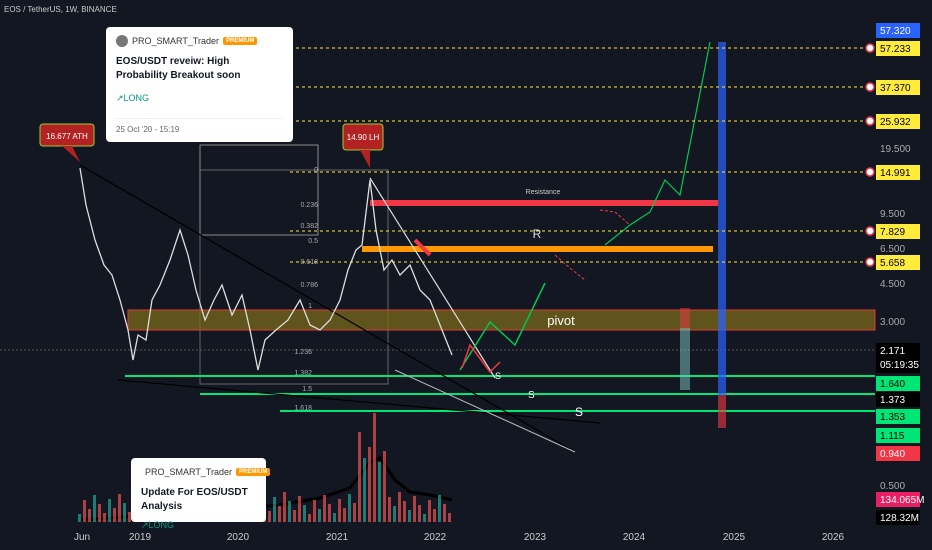 This screenshot has width=932, height=550. I want to click on pivot-zone, so click(501, 320).